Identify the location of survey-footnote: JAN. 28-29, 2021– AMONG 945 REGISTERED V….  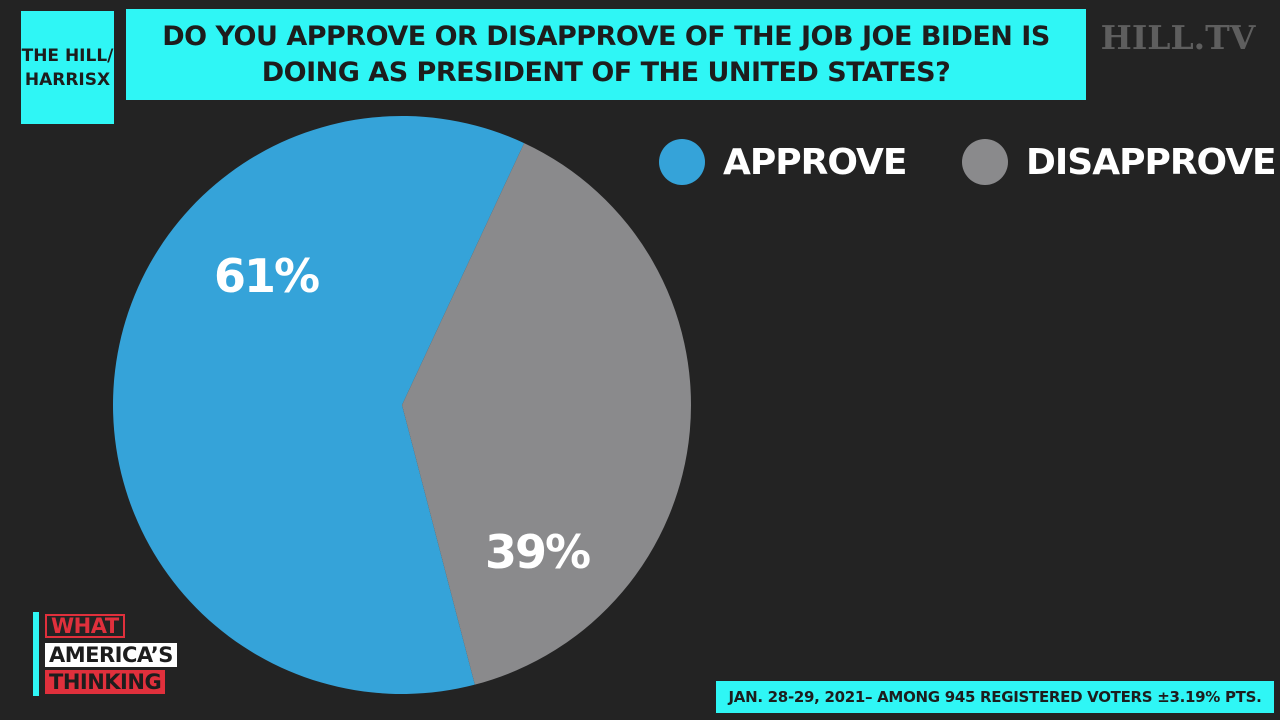
(995, 697).